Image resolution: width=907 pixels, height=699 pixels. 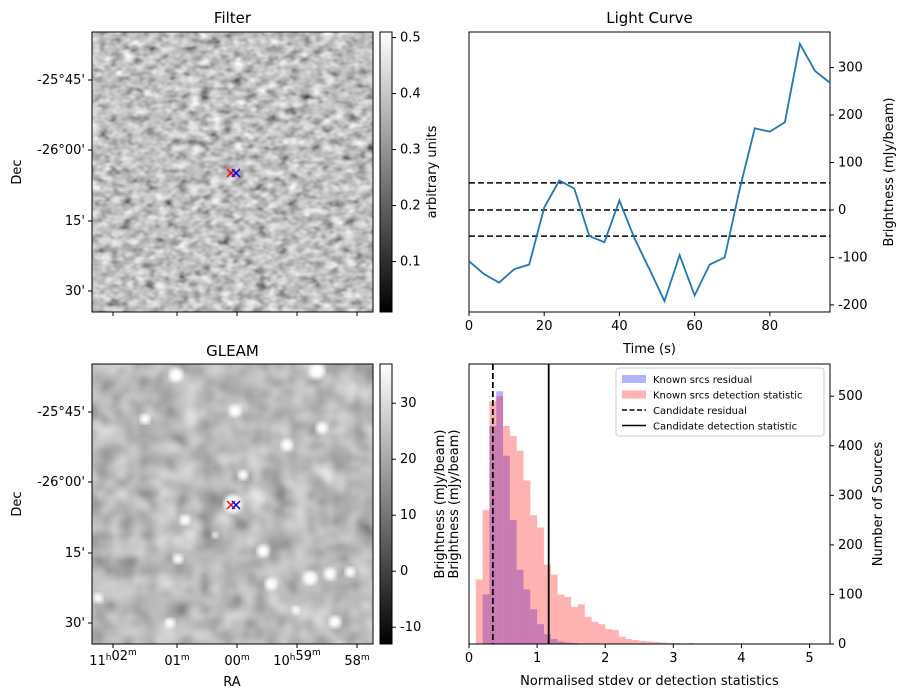 What do you see at coordinates (236, 661) in the screenshot?
I see `gleam-xtick-label: 00m` at bounding box center [236, 661].